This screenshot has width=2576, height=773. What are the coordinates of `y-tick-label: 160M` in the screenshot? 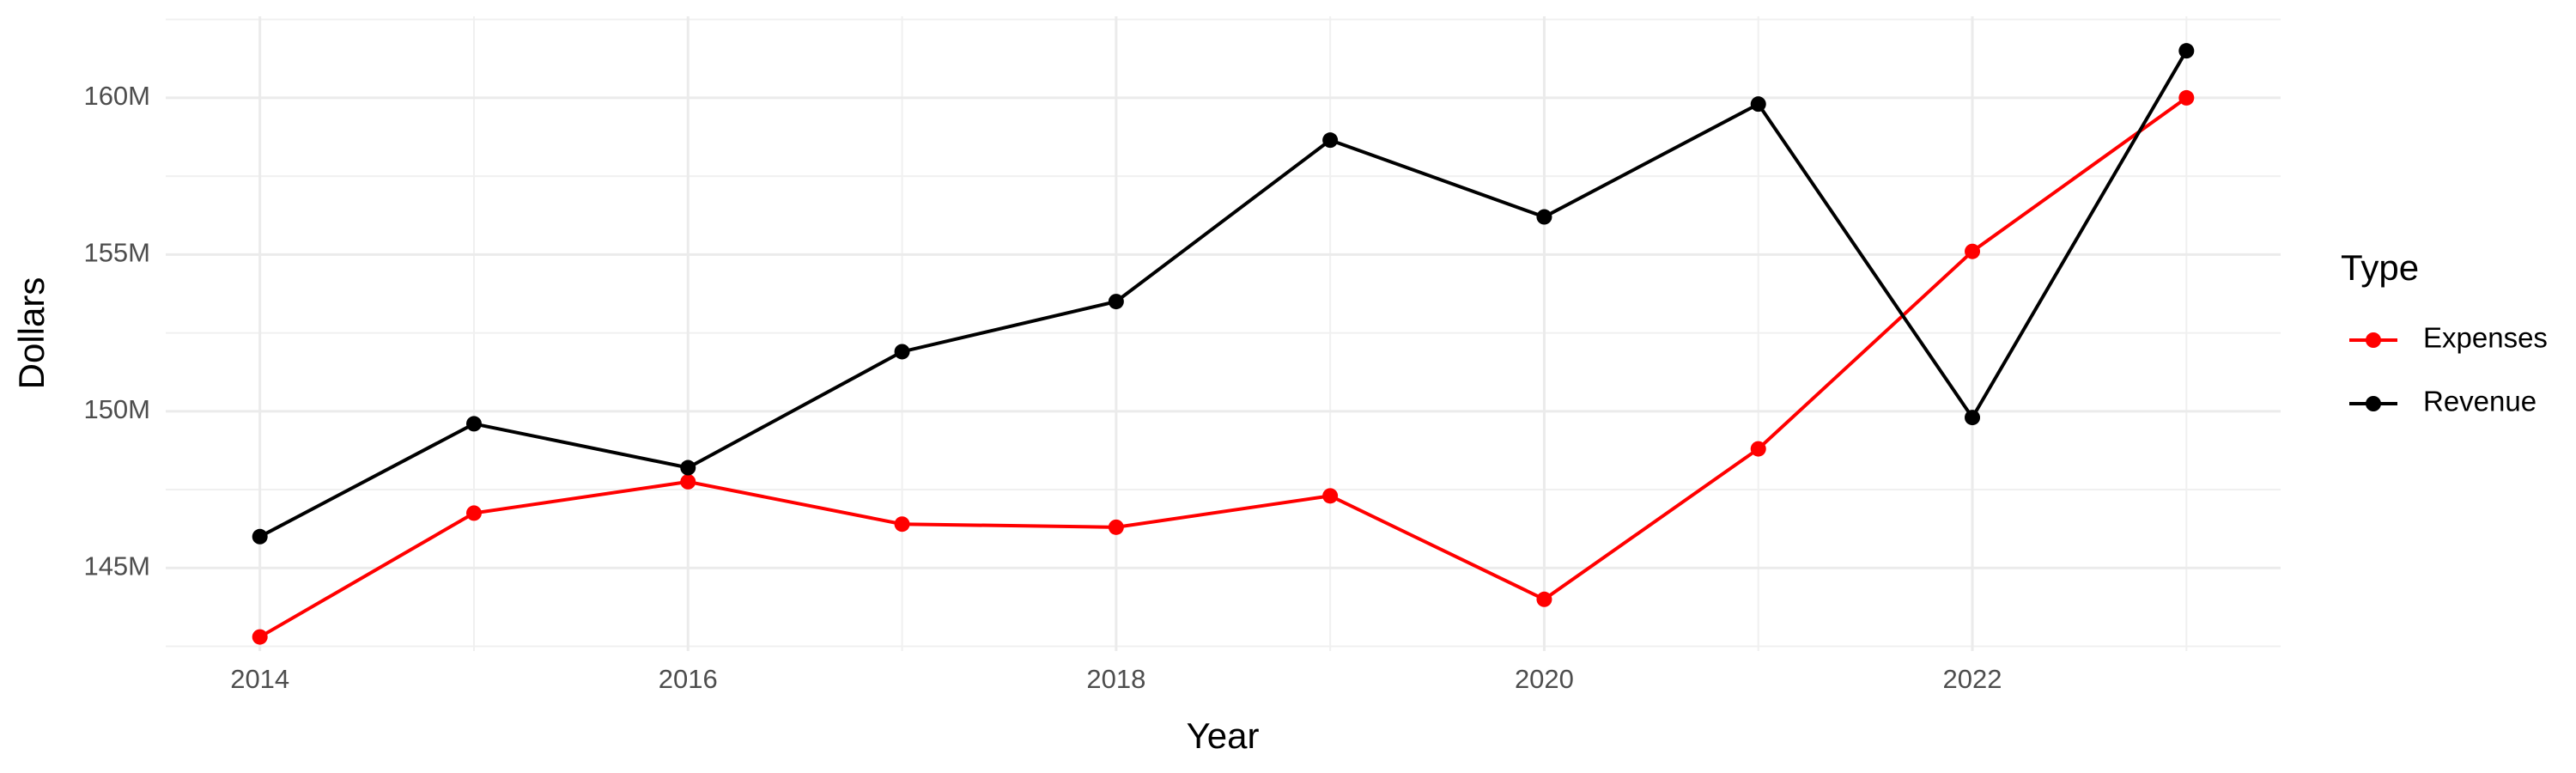 It's located at (117, 96).